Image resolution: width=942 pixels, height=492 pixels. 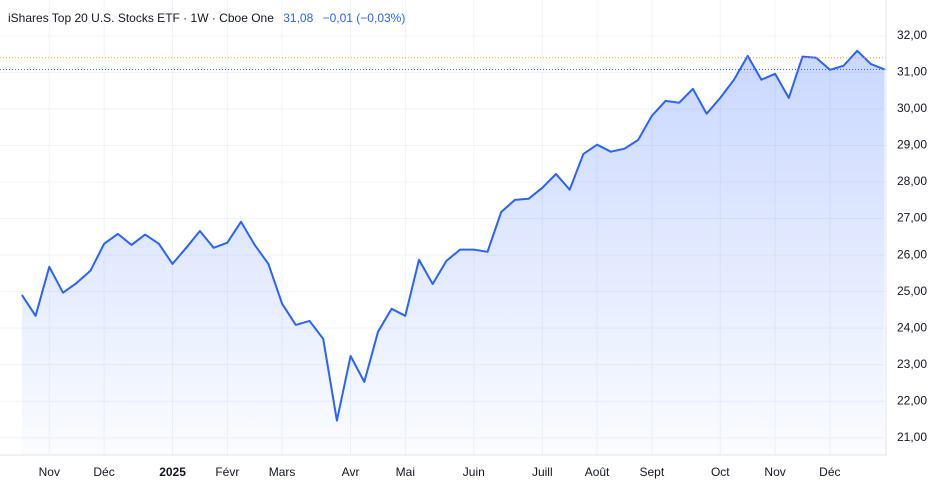 What do you see at coordinates (227, 472) in the screenshot?
I see `x-tick-label: Févr` at bounding box center [227, 472].